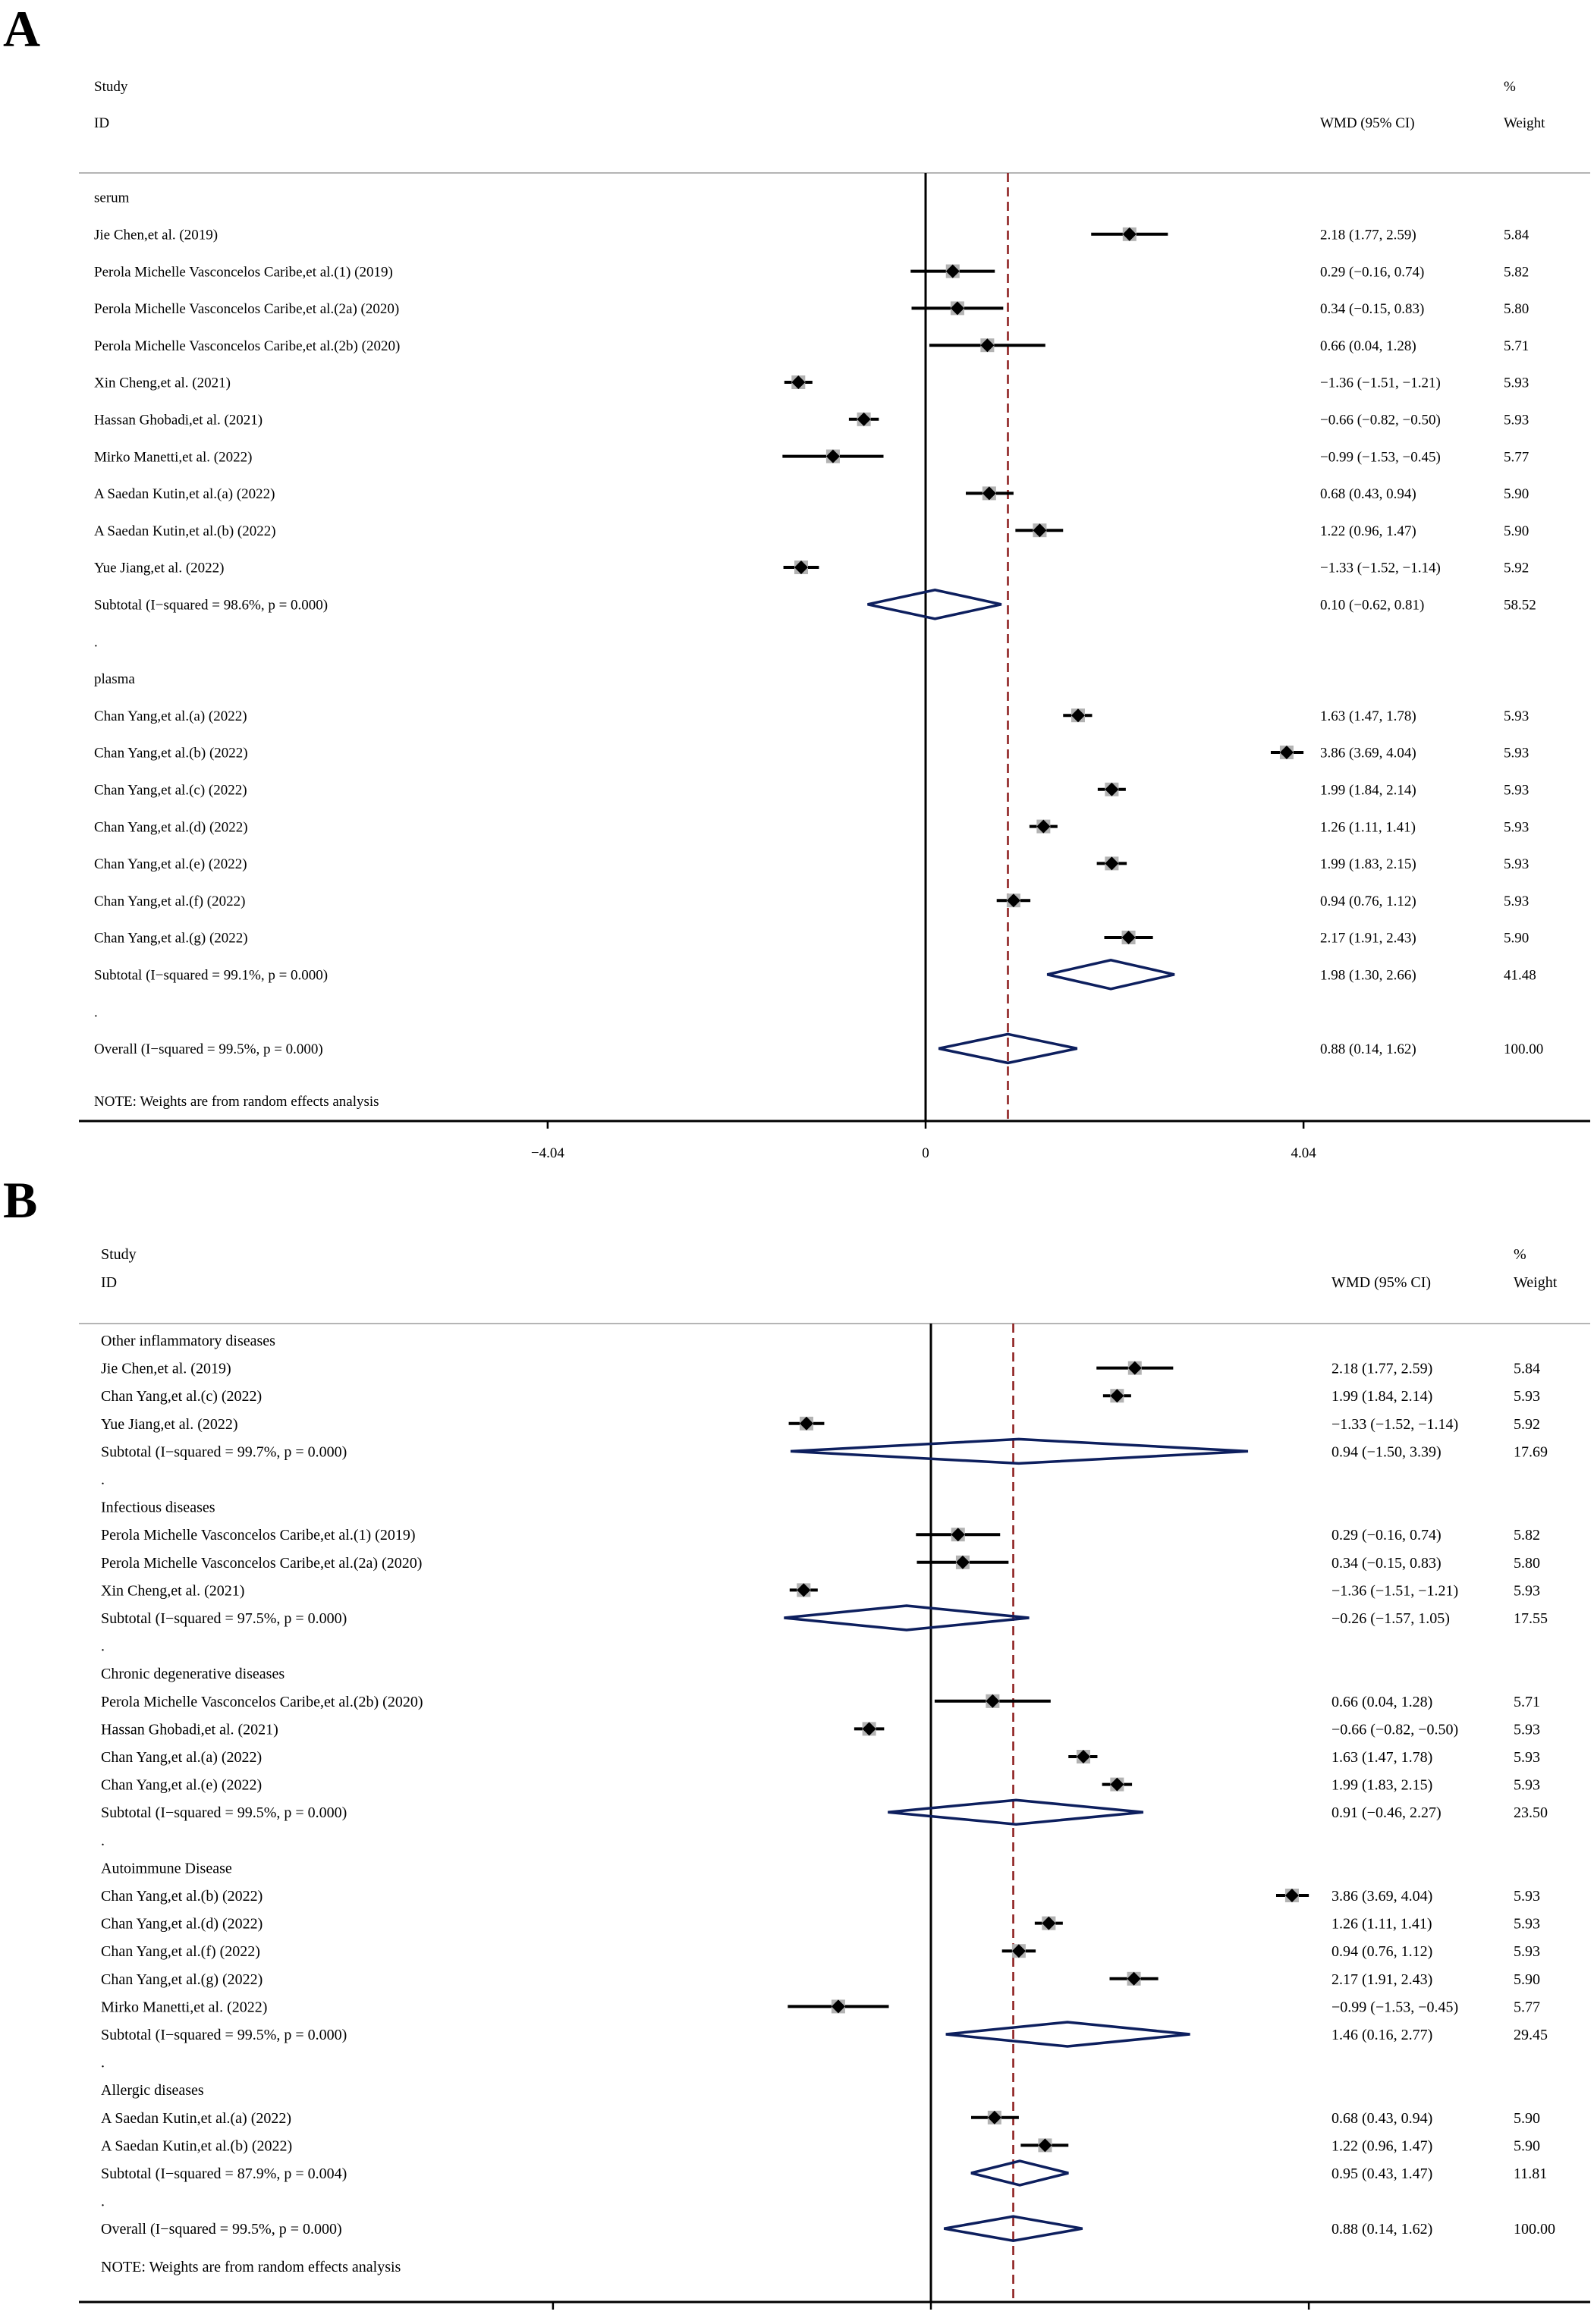 This screenshot has height=2324, width=1594. Describe the element at coordinates (1380, 457) in the screenshot. I see `effect-ci-text: −0.99 (−1.53, −0.45)` at that location.